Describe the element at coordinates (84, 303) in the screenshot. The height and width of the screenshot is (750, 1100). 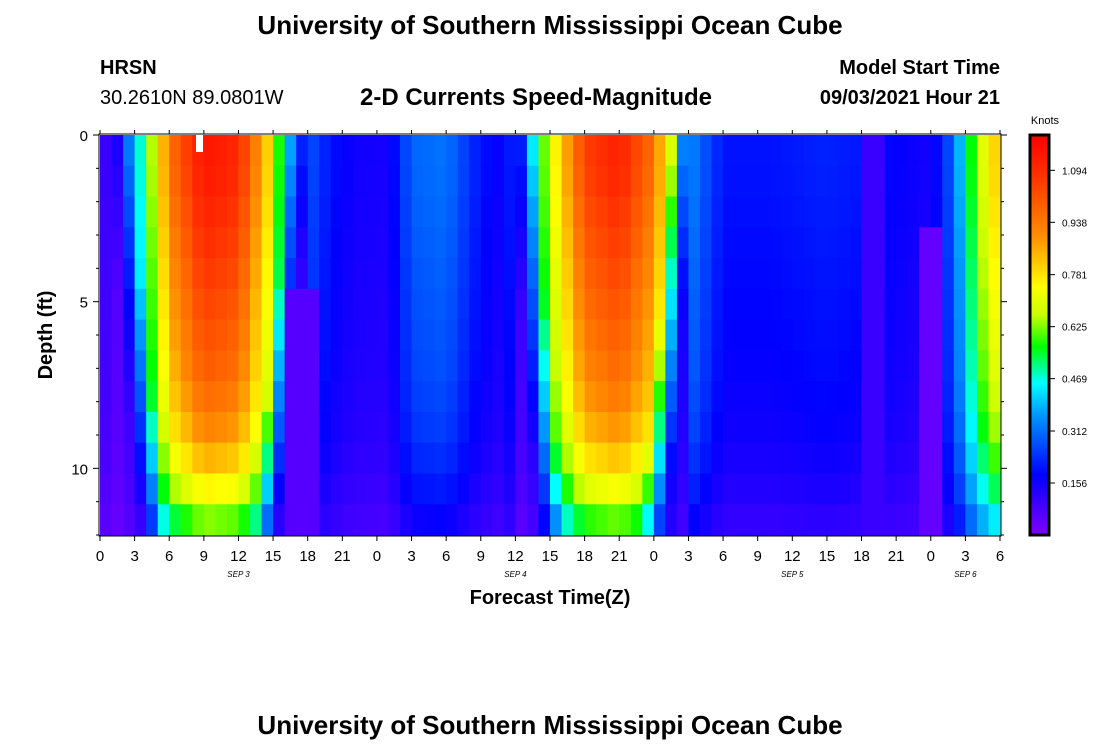
I see `y-tick-label: 5` at that location.